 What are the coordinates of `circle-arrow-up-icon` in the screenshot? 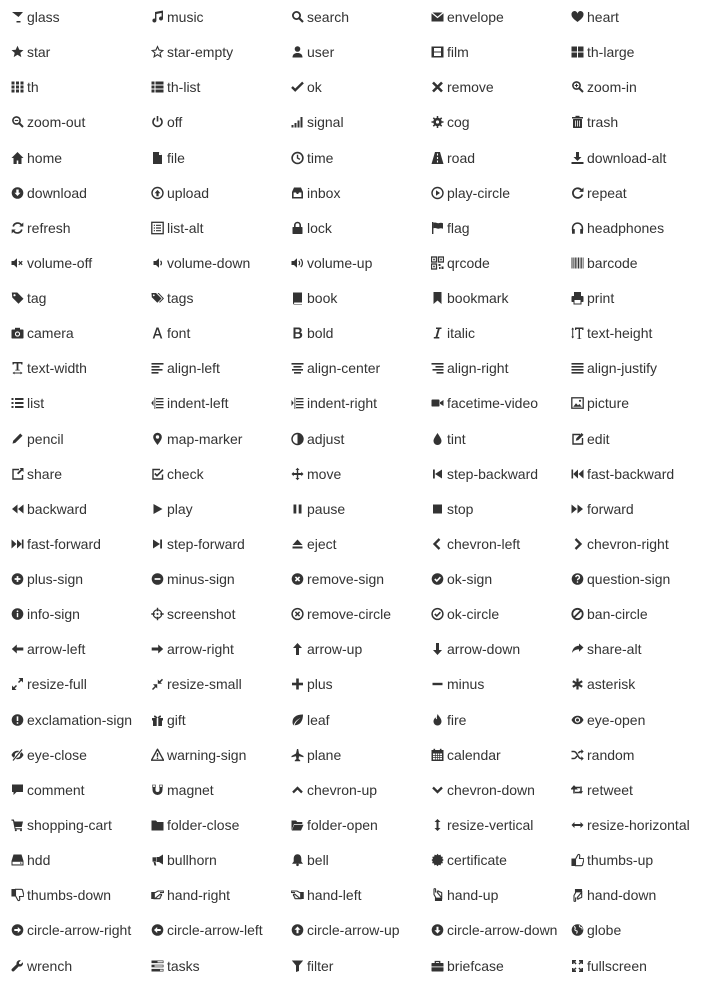 It's located at (297, 930).